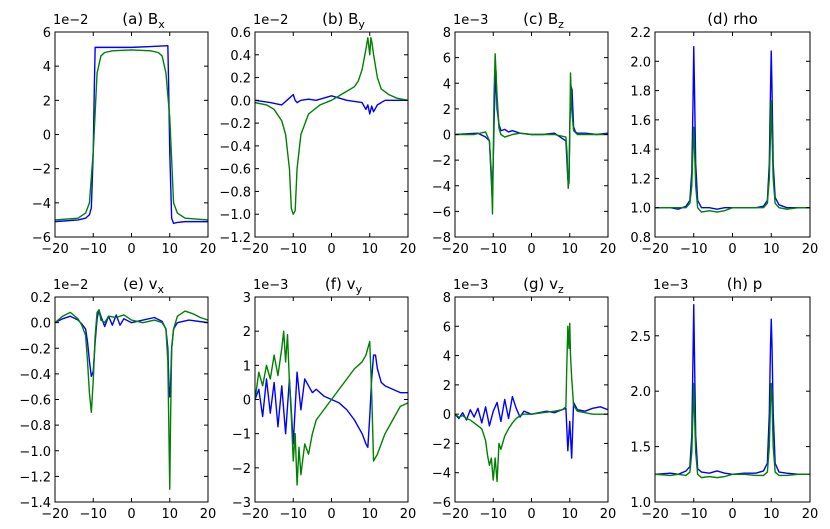 The width and height of the screenshot is (830, 529). I want to click on panel-title-subscript: y, so click(359, 289).